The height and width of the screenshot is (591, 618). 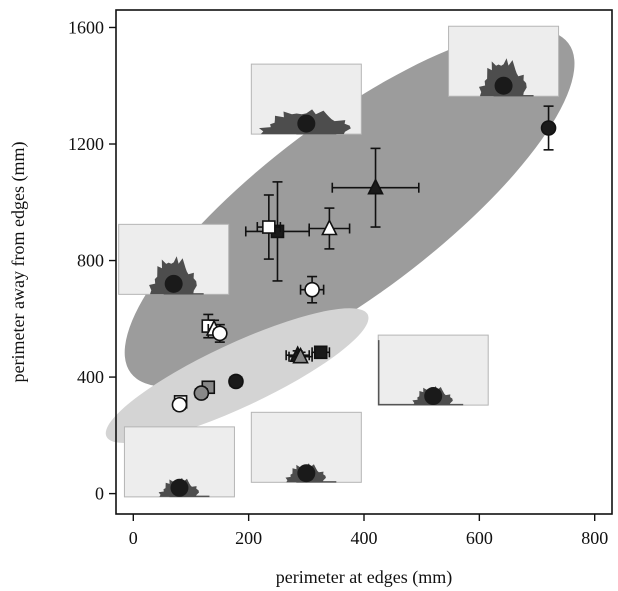 I want to click on x-tick-label: 800, so click(x=594, y=538).